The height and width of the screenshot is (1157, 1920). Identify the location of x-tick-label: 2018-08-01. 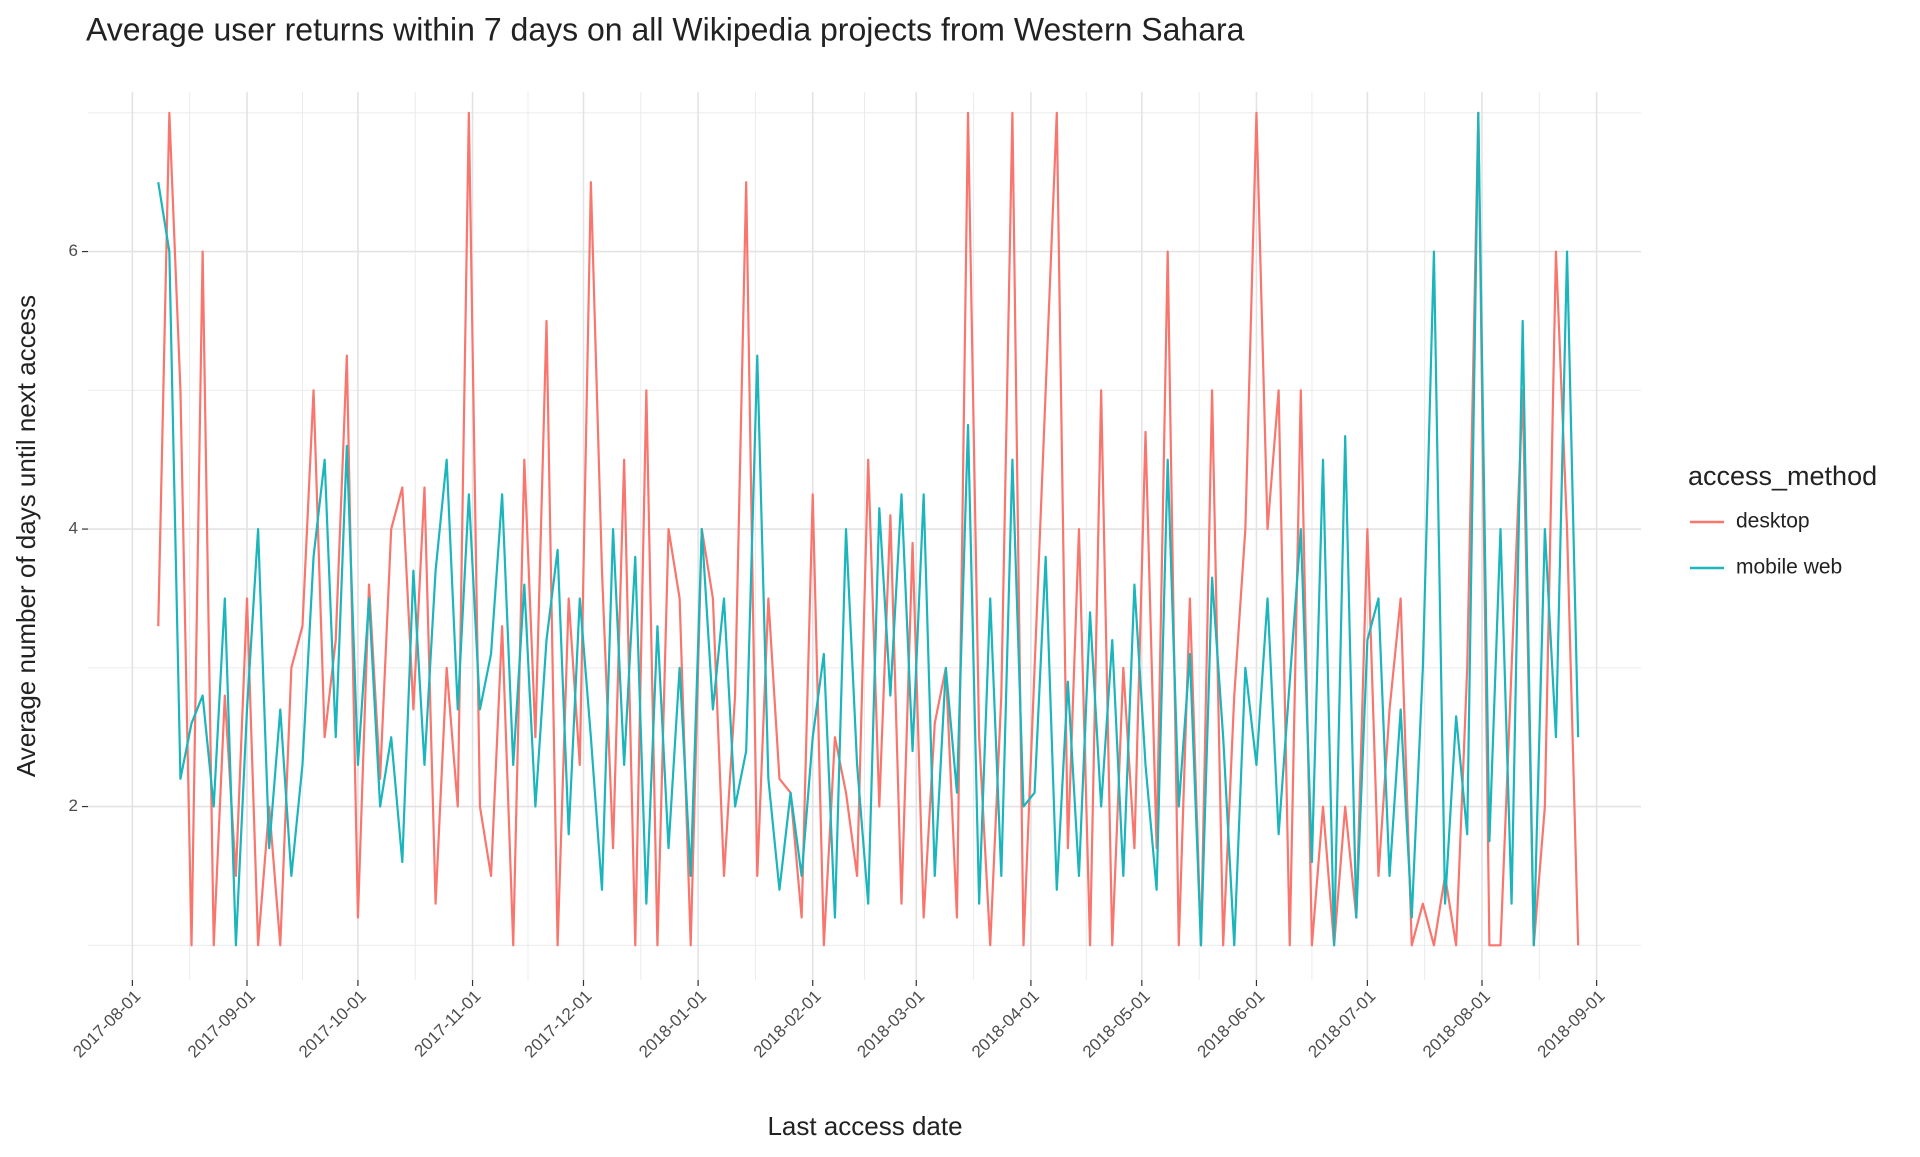
(1456, 1024).